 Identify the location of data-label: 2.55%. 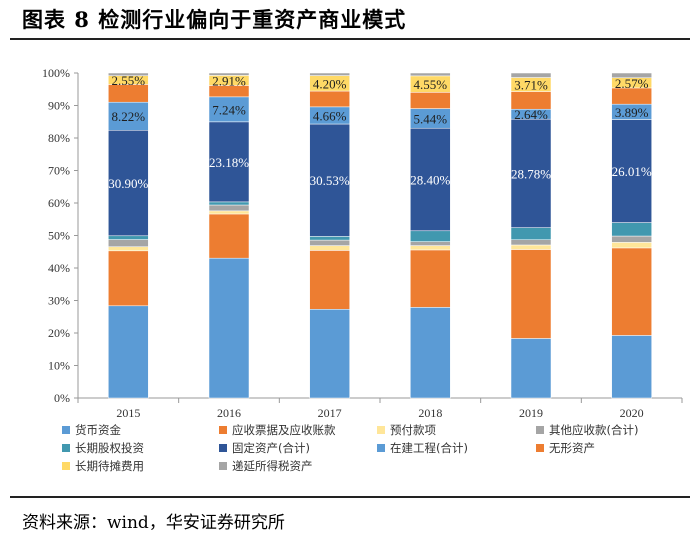
(129, 80).